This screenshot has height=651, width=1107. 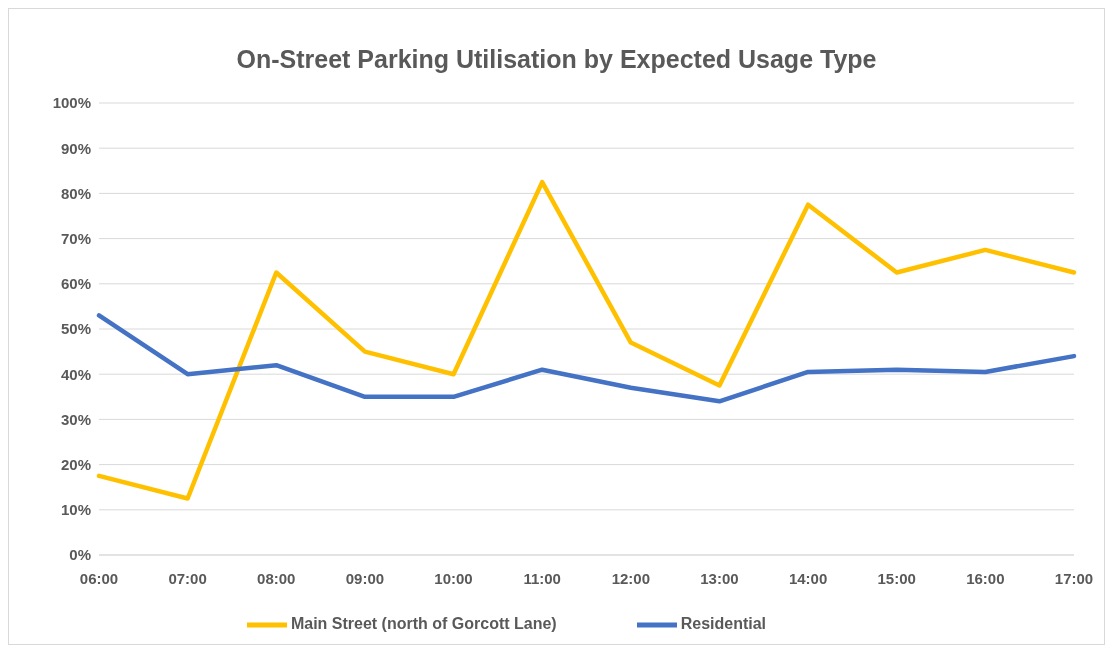 I want to click on chart-title: On-Street Parking Utilisation by Expected Usage Type, so click(x=556, y=60).